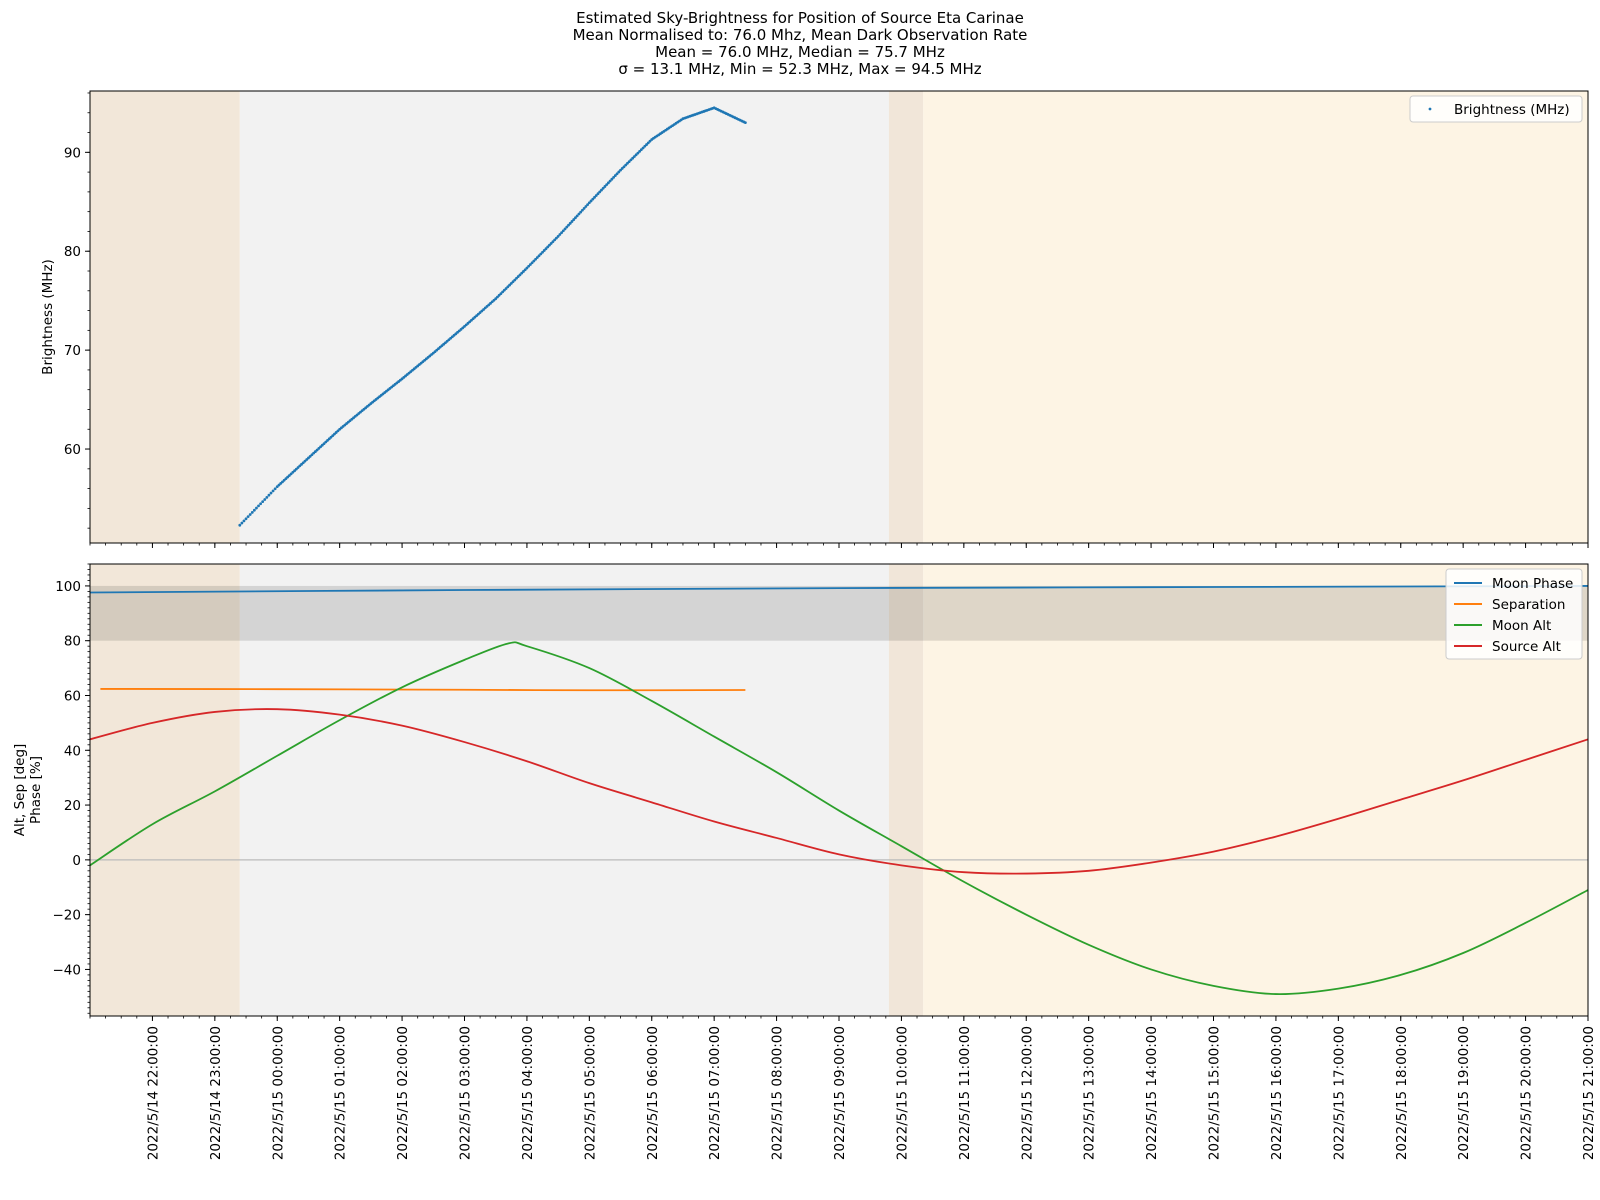  I want to click on series-brightness-mhz-, so click(492, 316).